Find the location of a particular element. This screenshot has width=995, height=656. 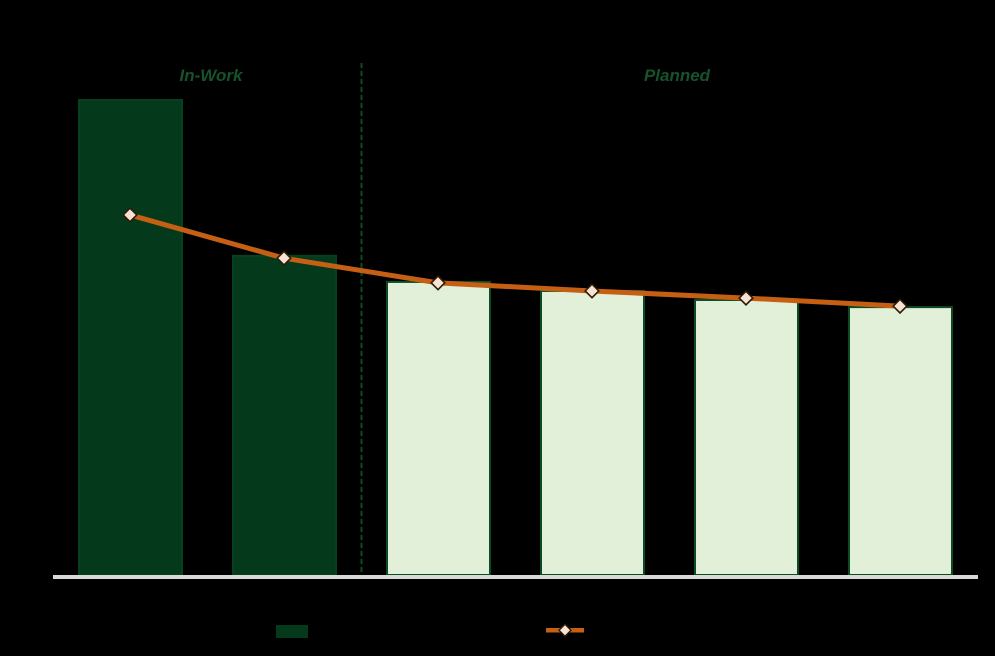

region-label-in-work: In-Work is located at coordinates (211, 75).